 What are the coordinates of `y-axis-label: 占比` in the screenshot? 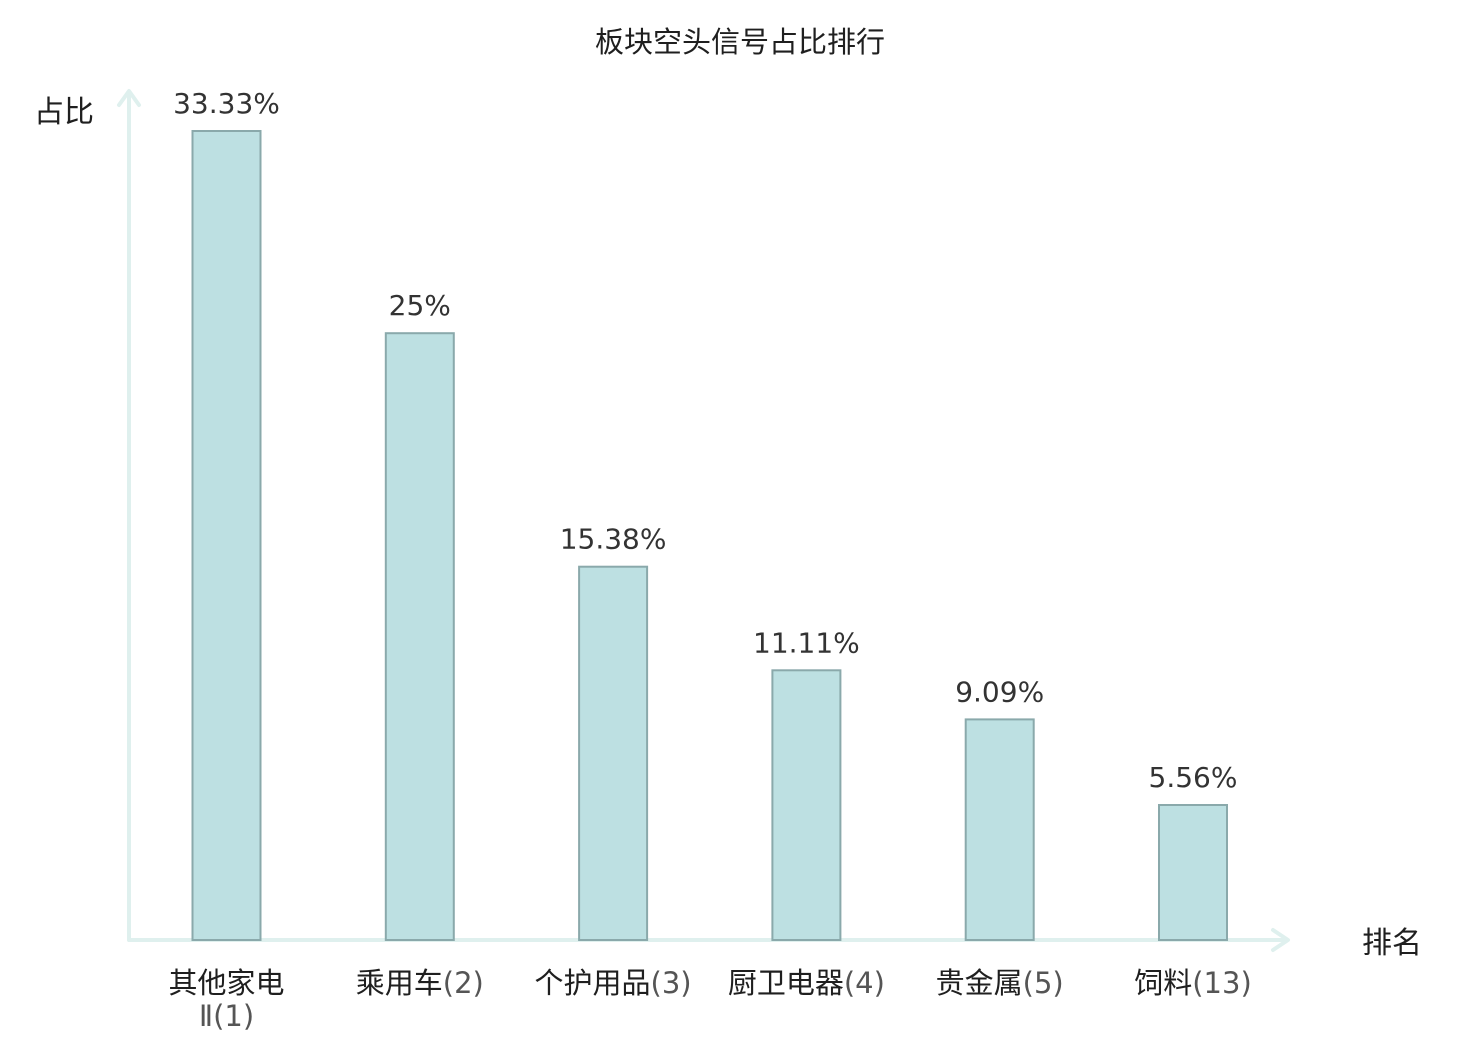 It's located at (64, 112).